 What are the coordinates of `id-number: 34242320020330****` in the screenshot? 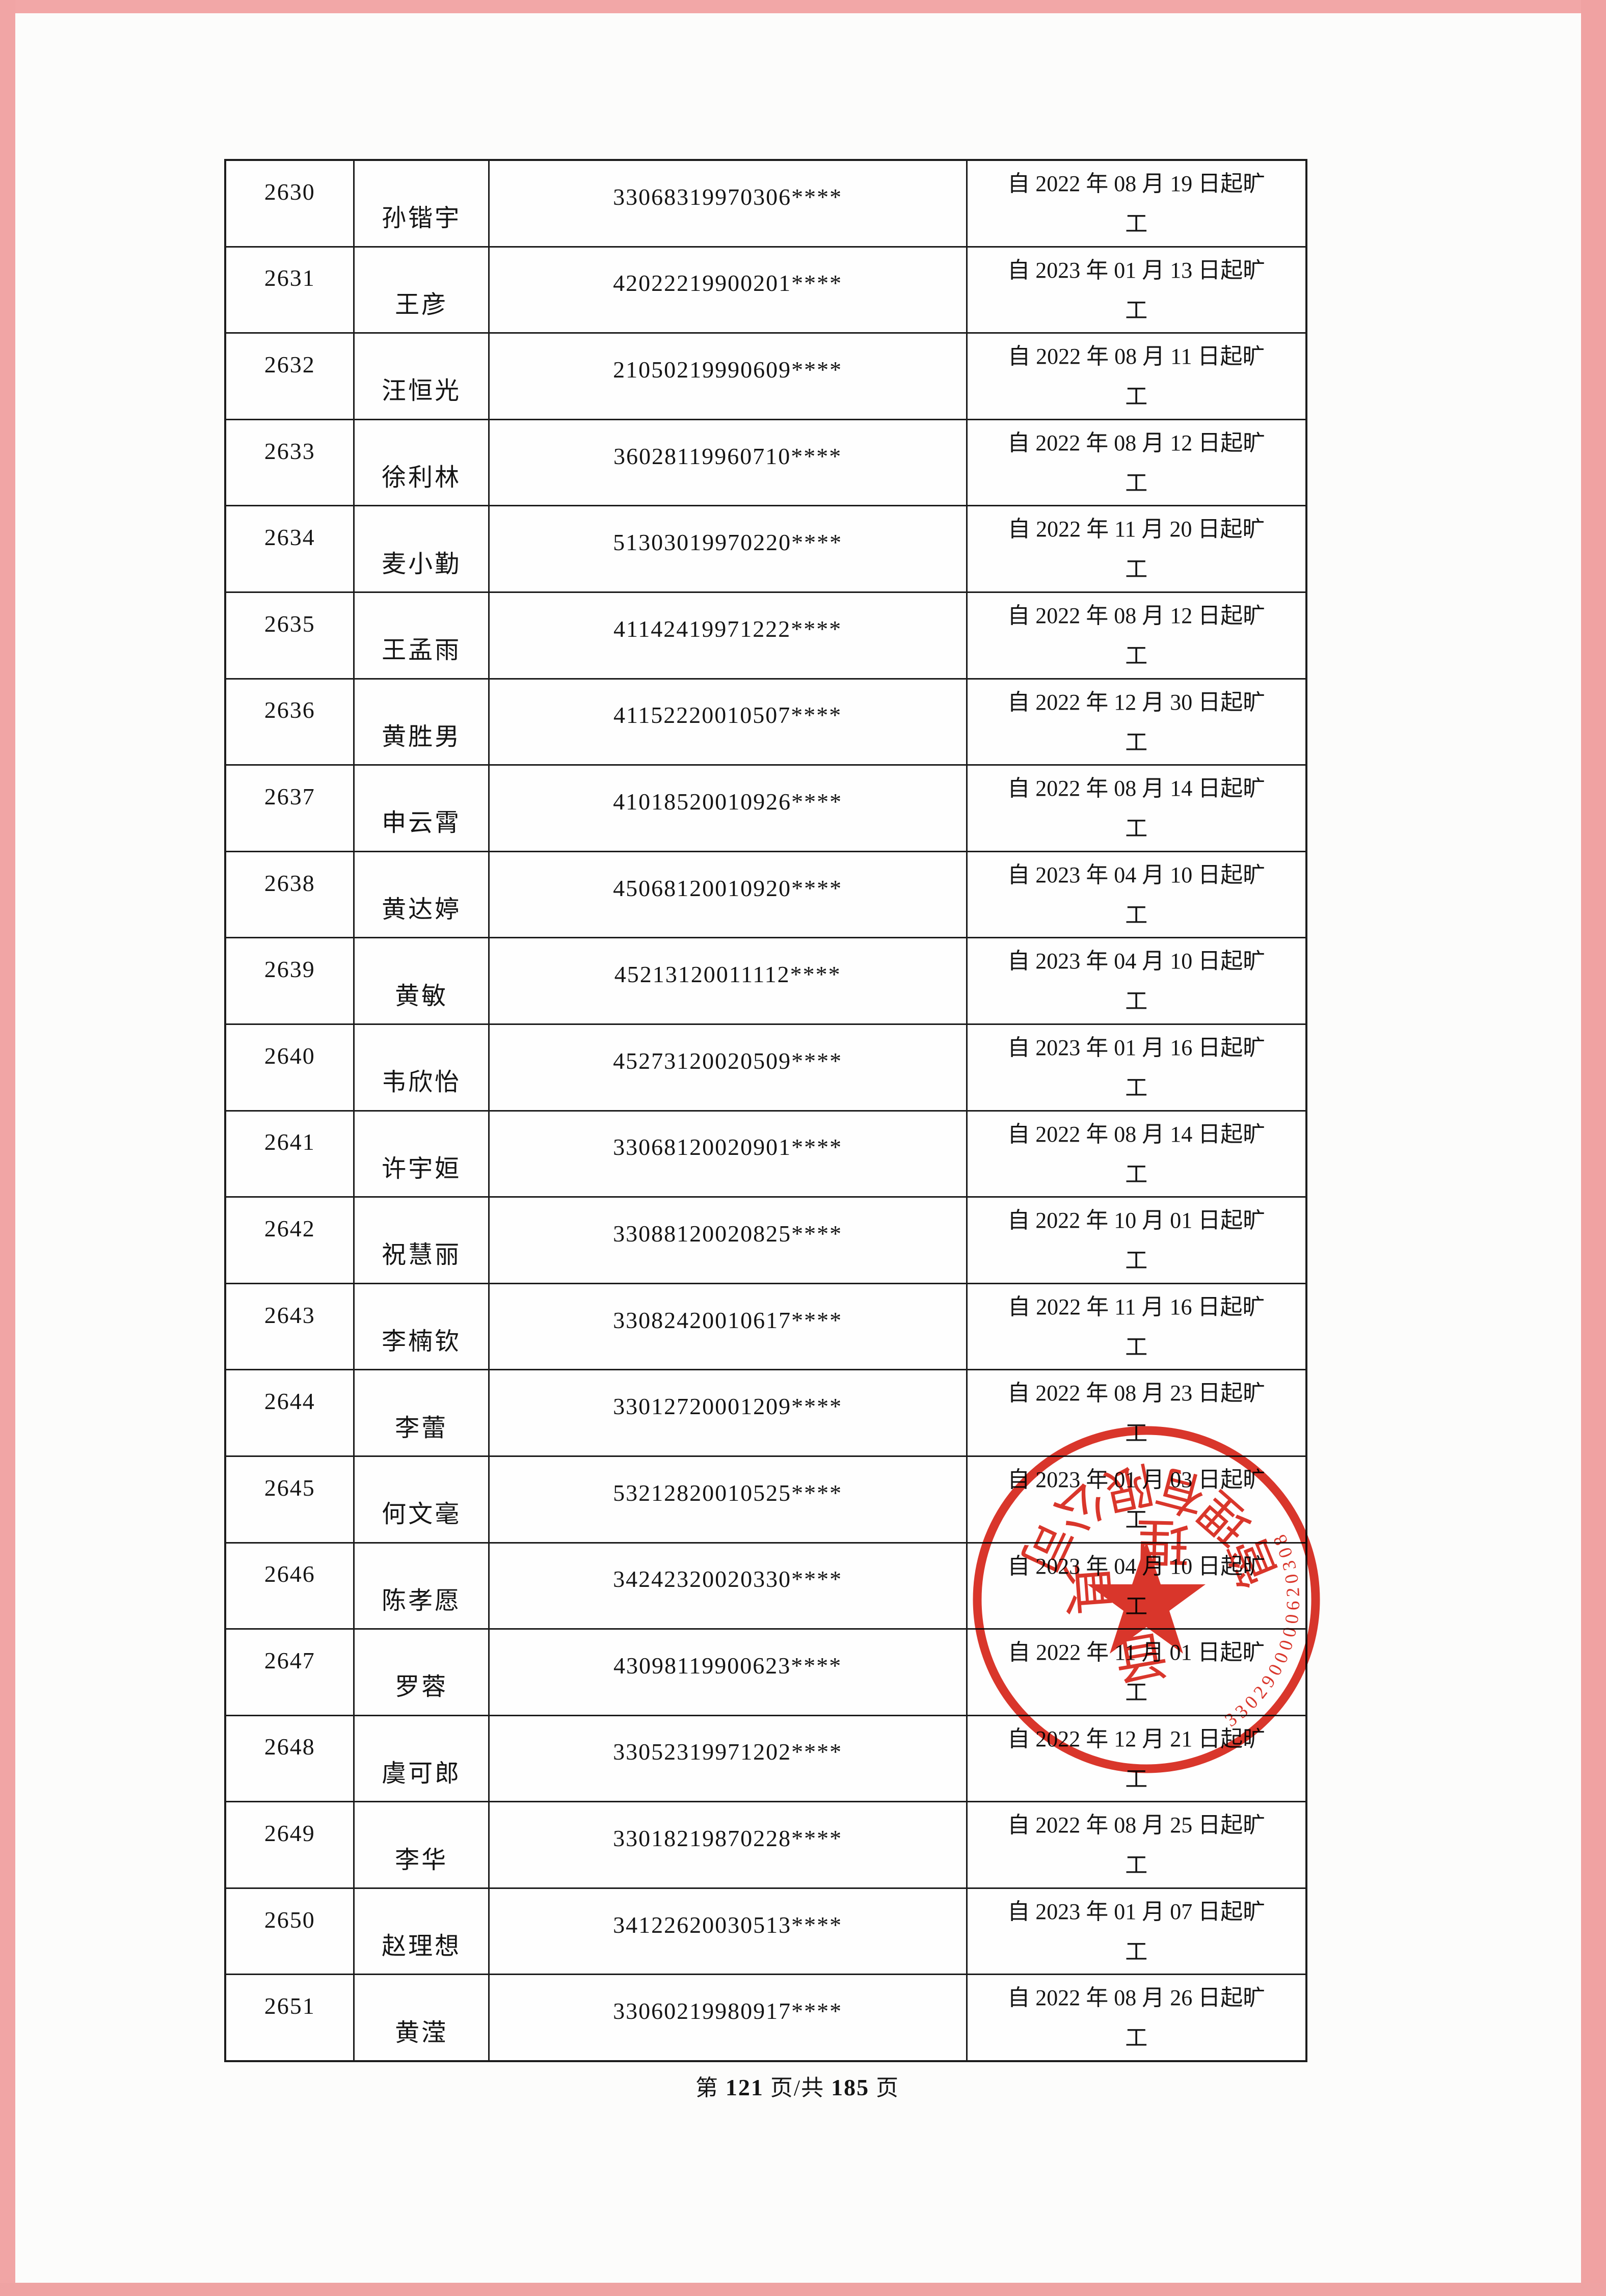 It's located at (727, 1586).